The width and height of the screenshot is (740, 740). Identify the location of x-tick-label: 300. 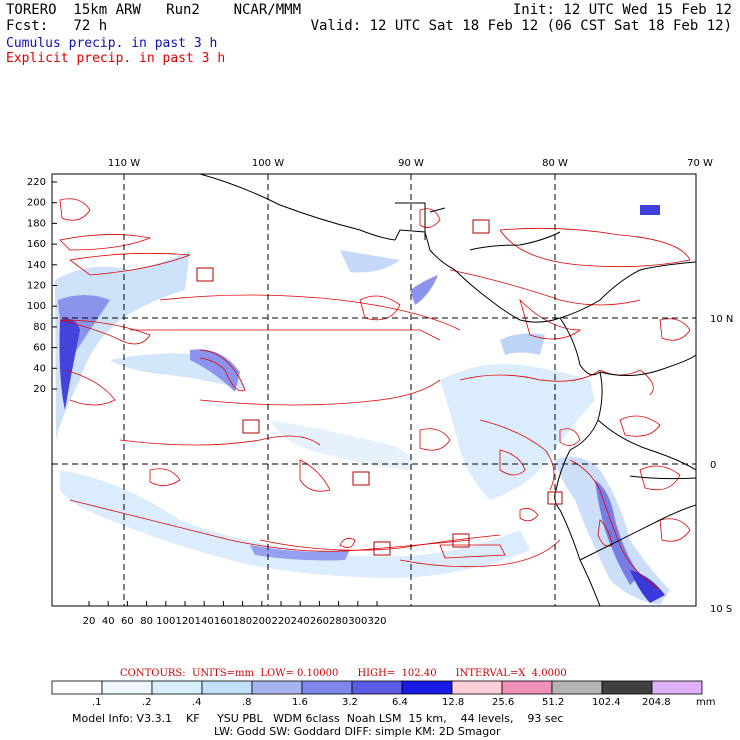
(357, 621).